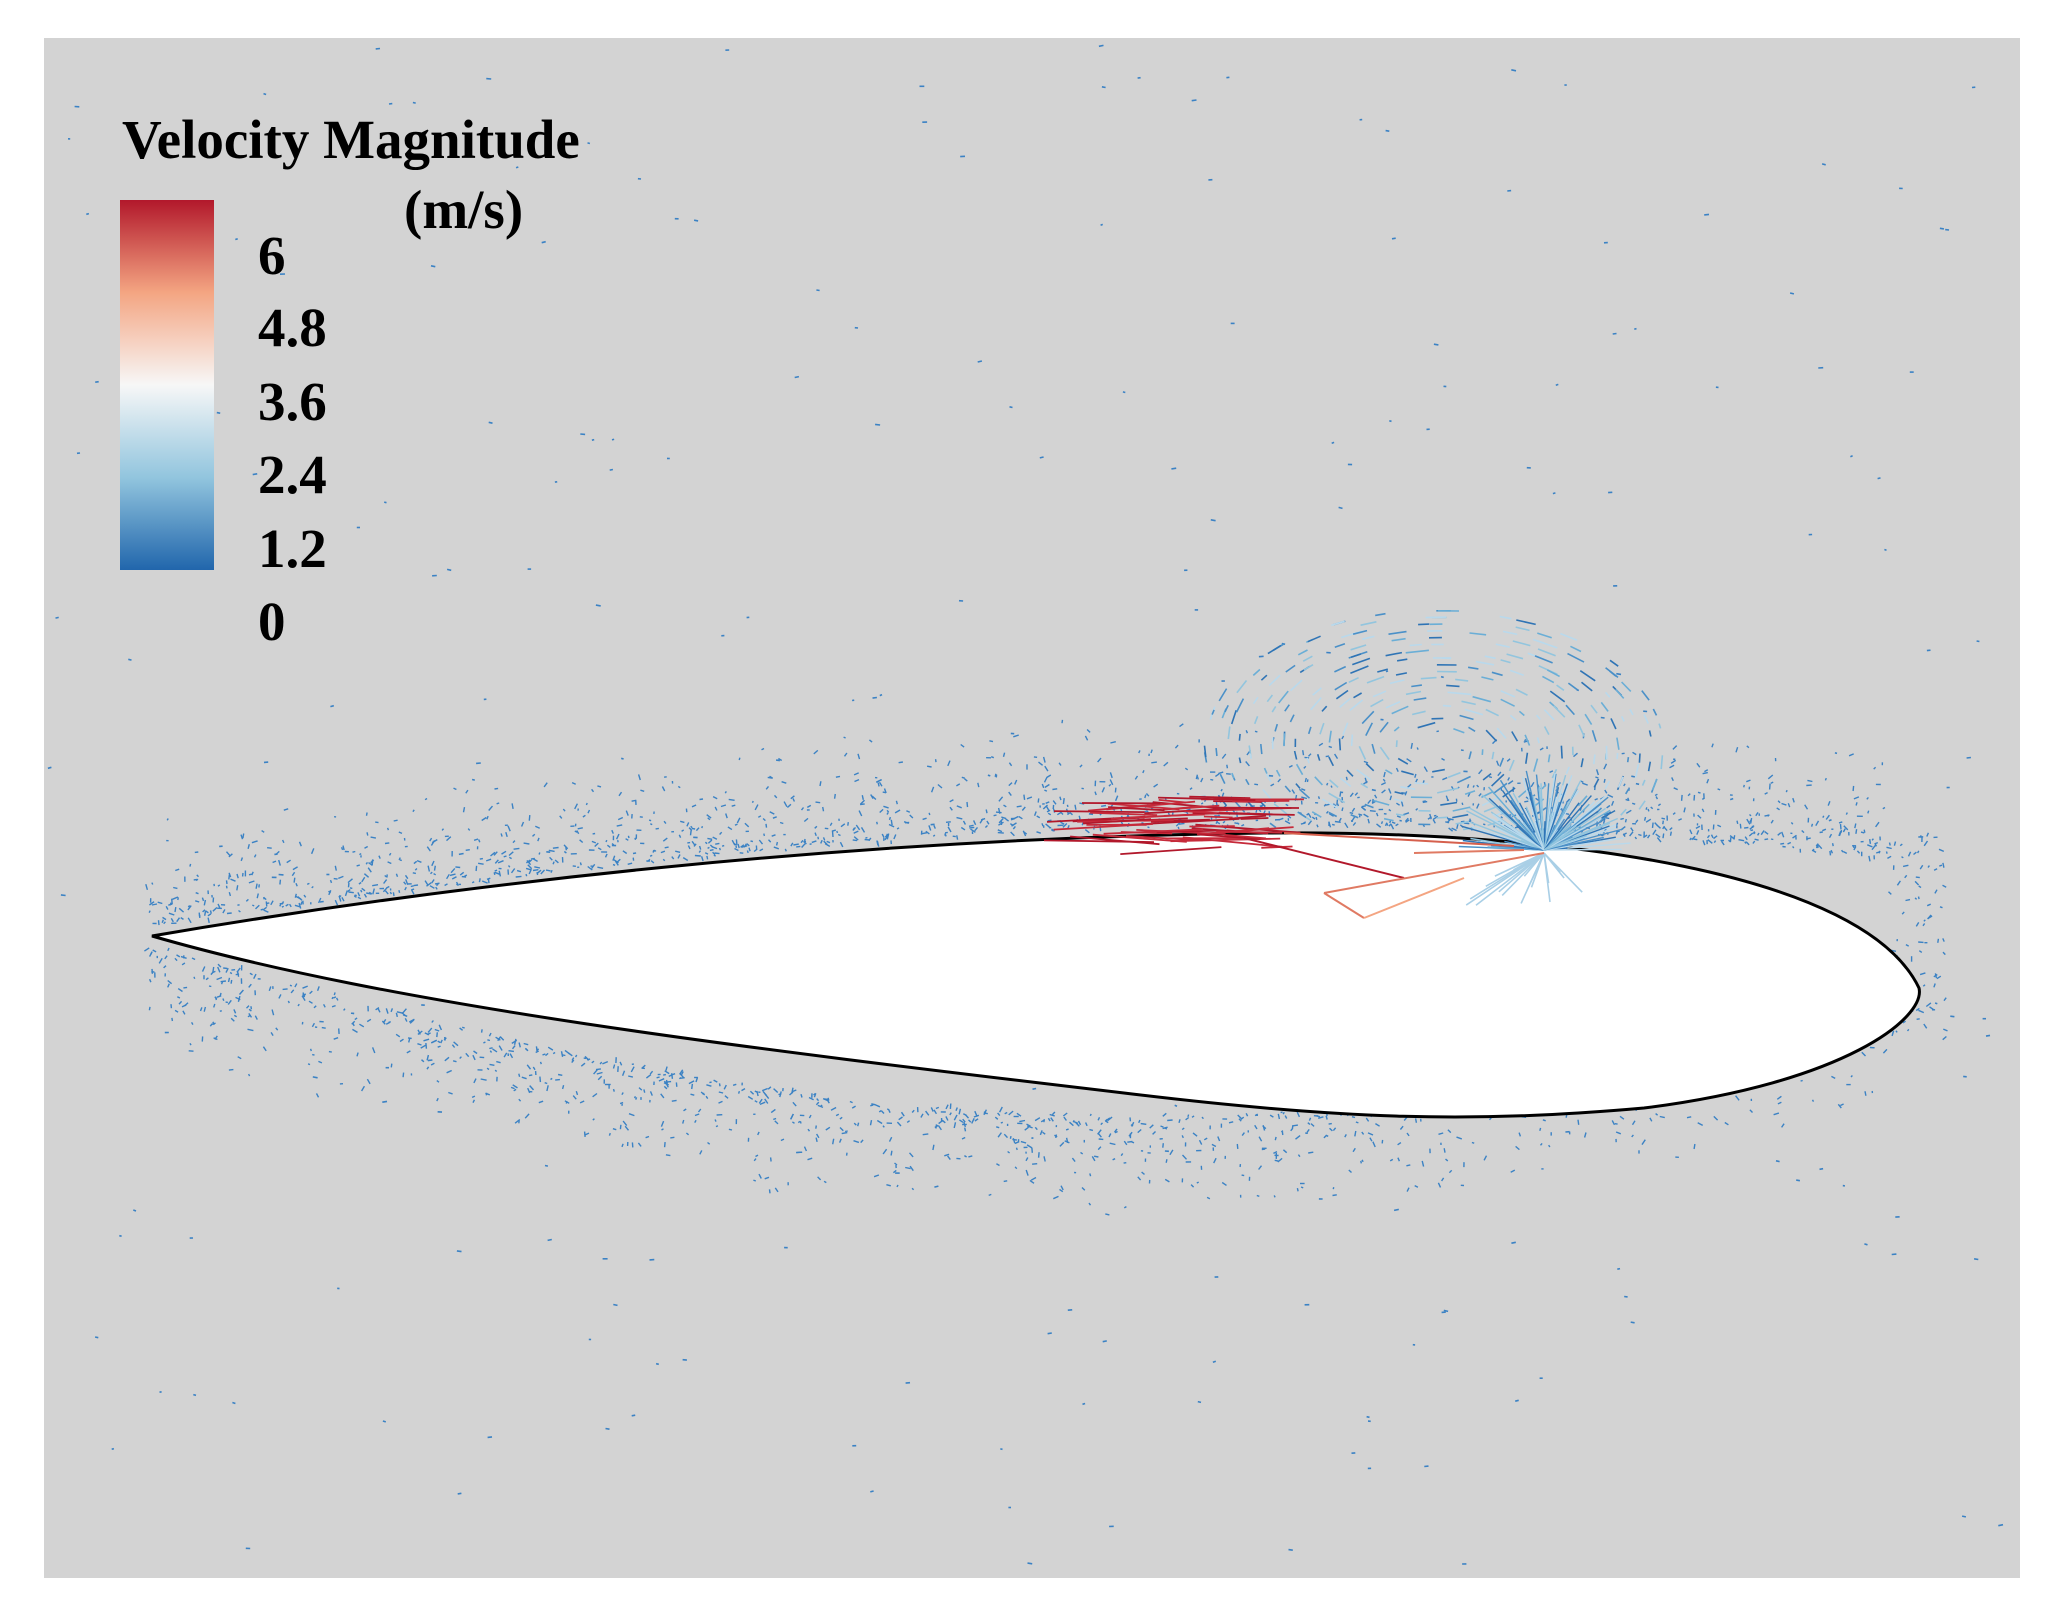 This screenshot has height=1615, width=2056. What do you see at coordinates (292, 474) in the screenshot?
I see `colorbar-tick-2-4: 2.4` at bounding box center [292, 474].